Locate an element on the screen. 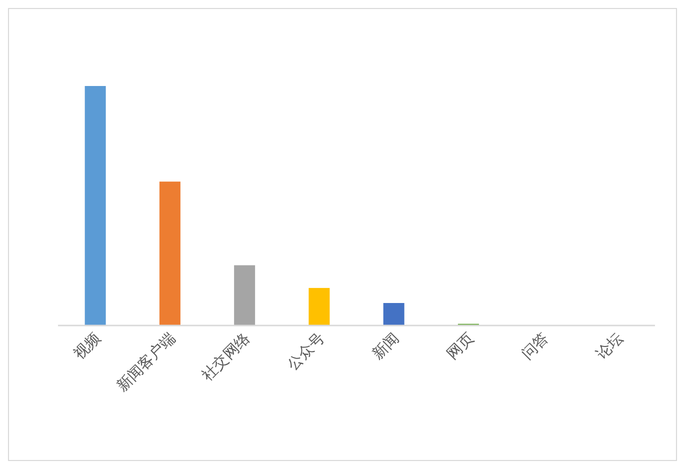 The width and height of the screenshot is (685, 469). x-tick-label: 公众号 is located at coordinates (306, 352).